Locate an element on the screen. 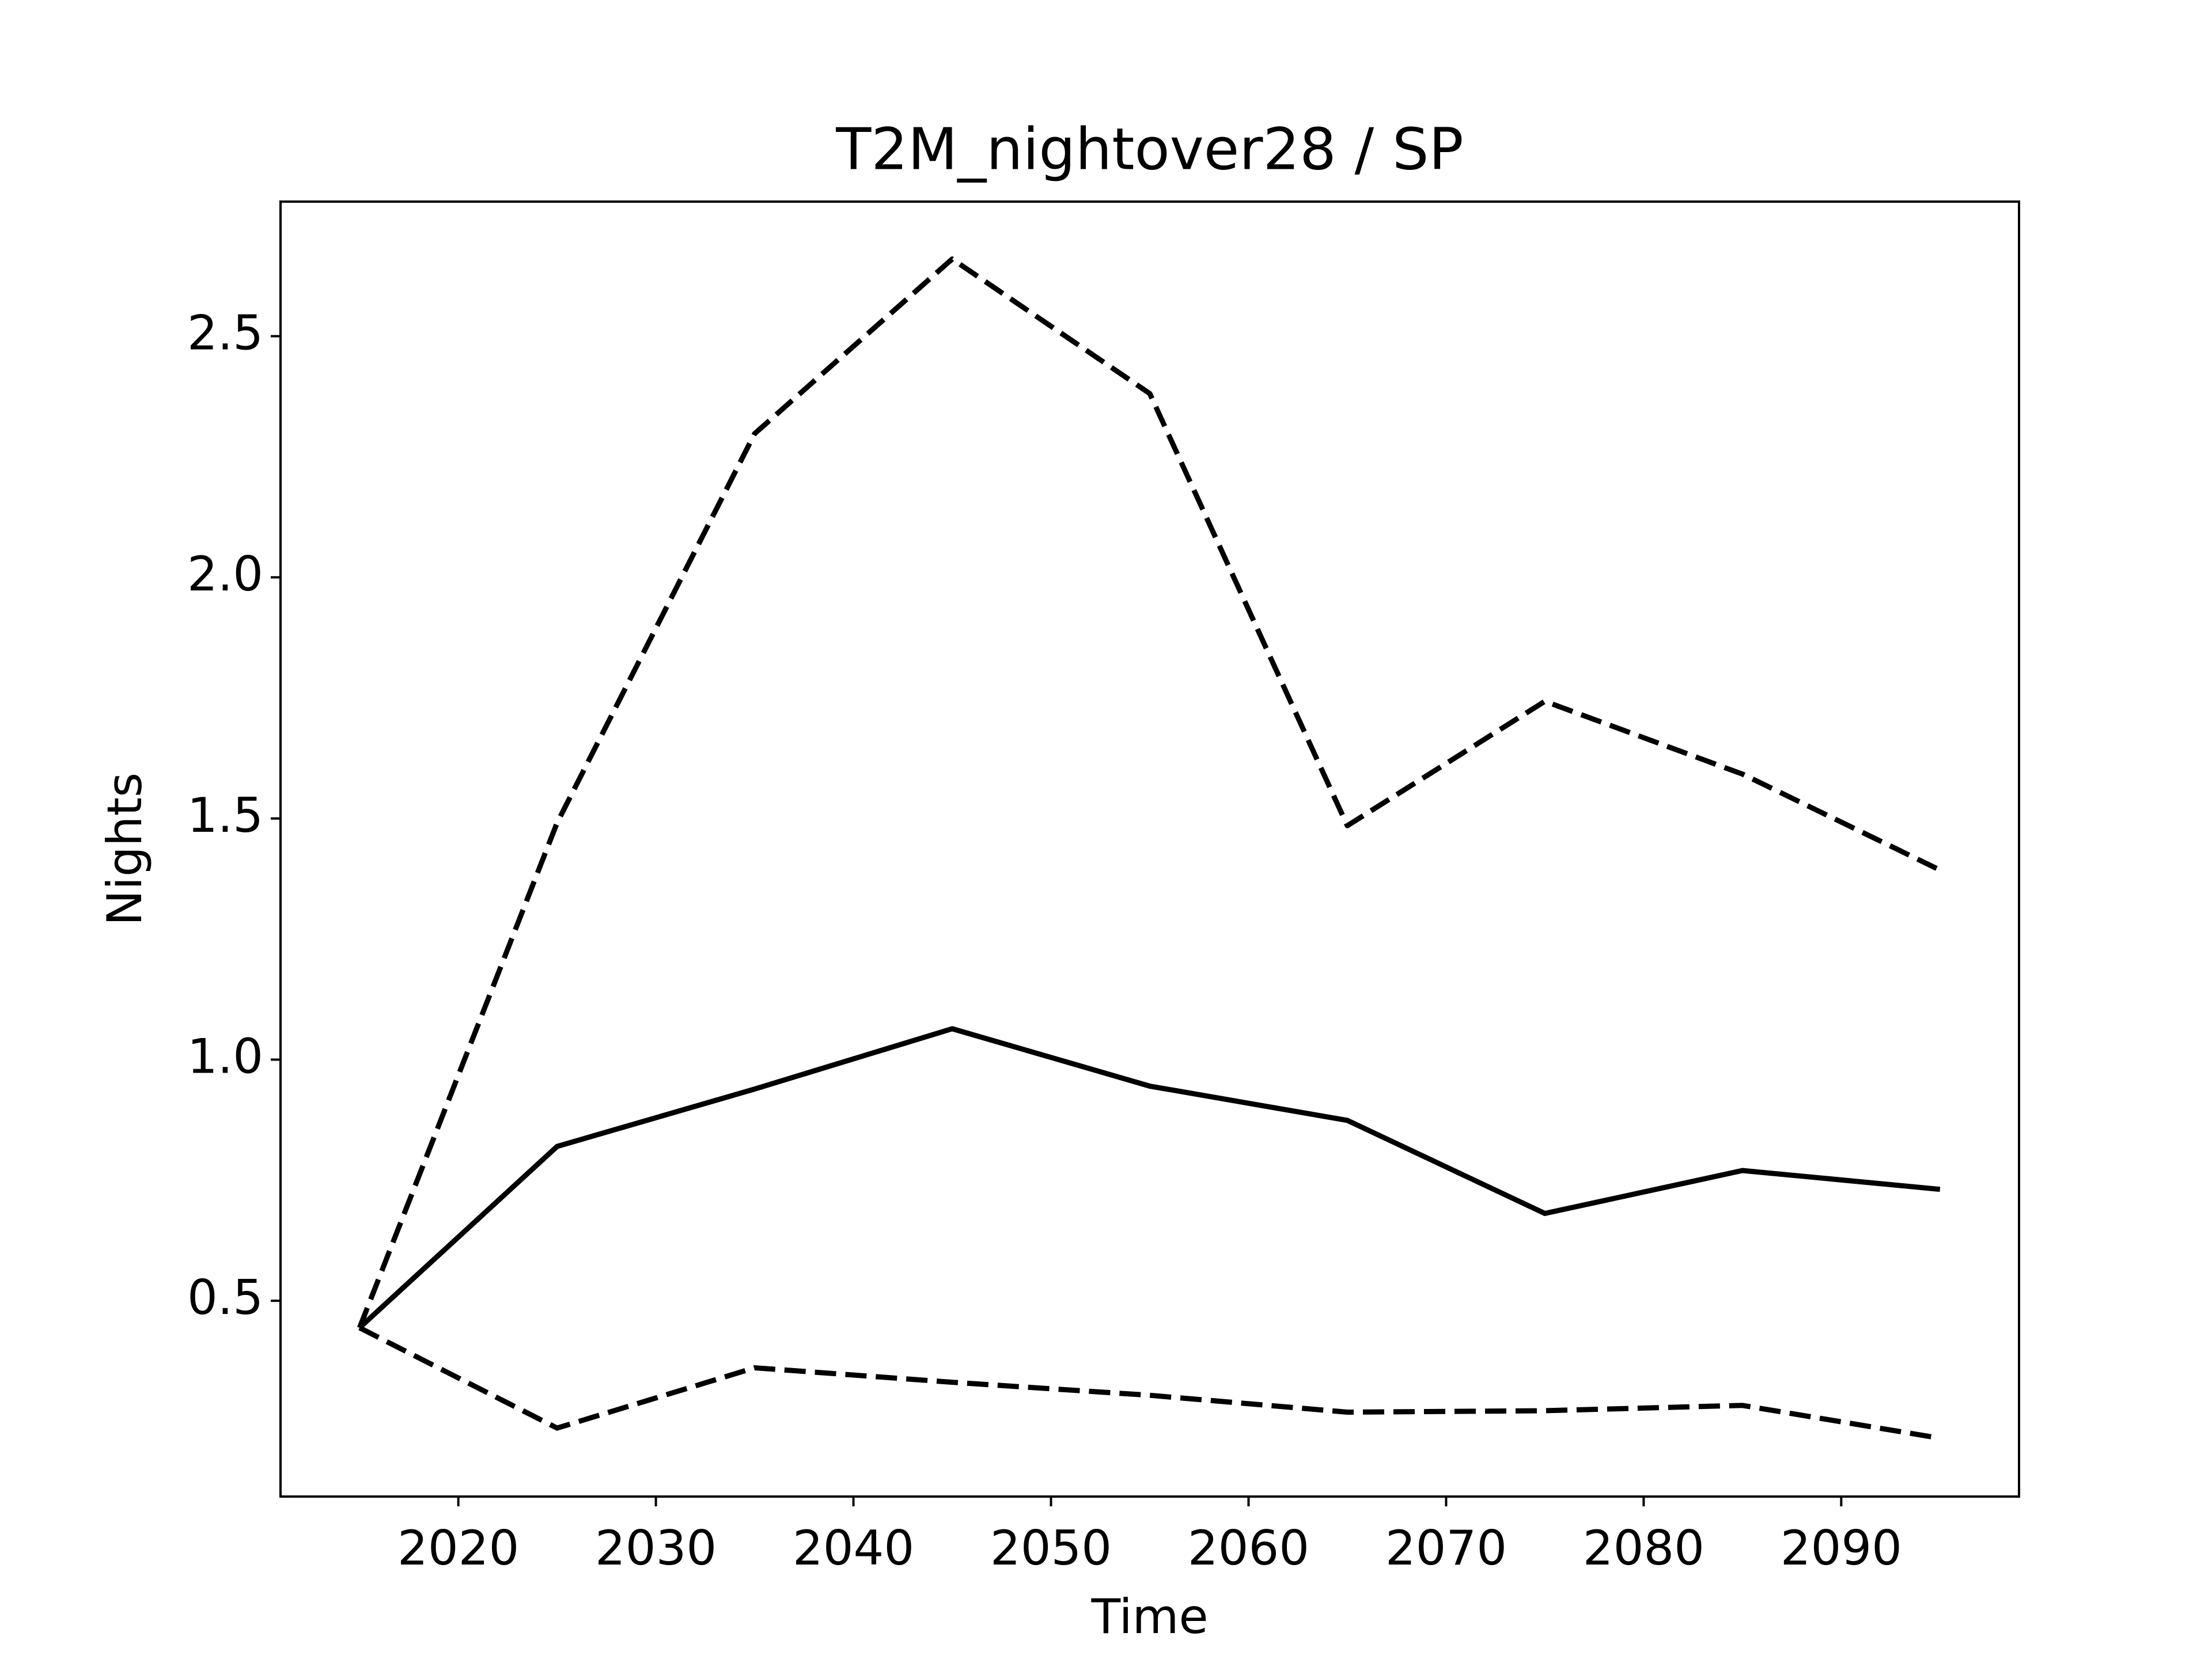 The image size is (2212, 1659). chart-title: T2M_nightover28 / SP is located at coordinates (1149, 149).